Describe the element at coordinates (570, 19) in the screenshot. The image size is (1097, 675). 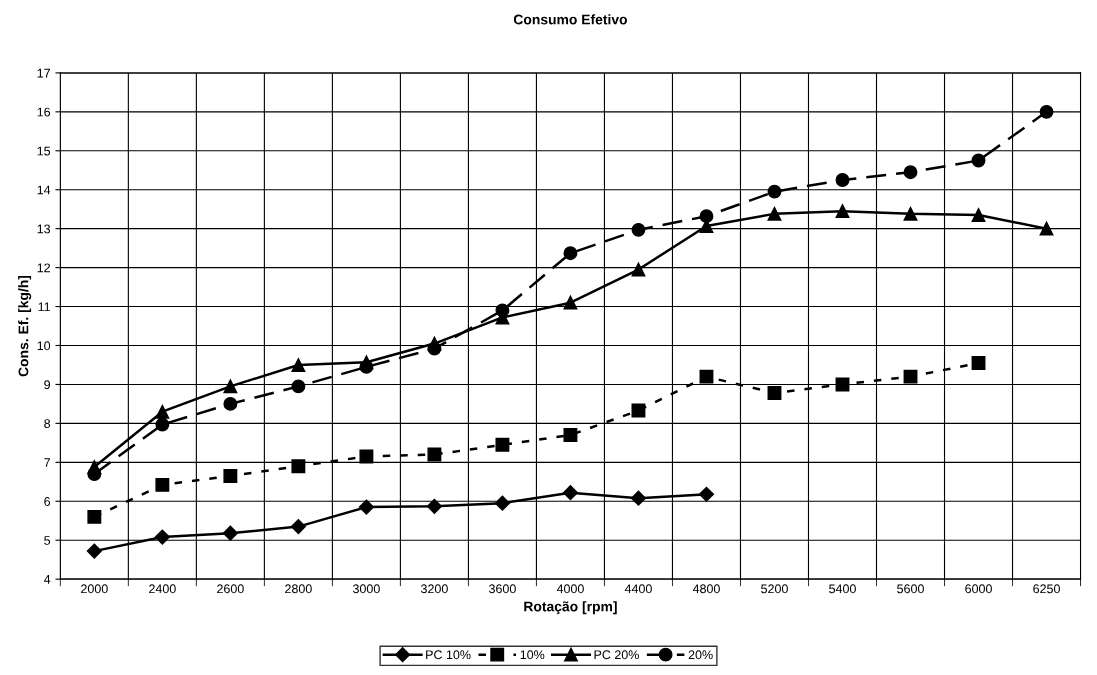
I see `chart-title: Consumo Efetivo` at that location.